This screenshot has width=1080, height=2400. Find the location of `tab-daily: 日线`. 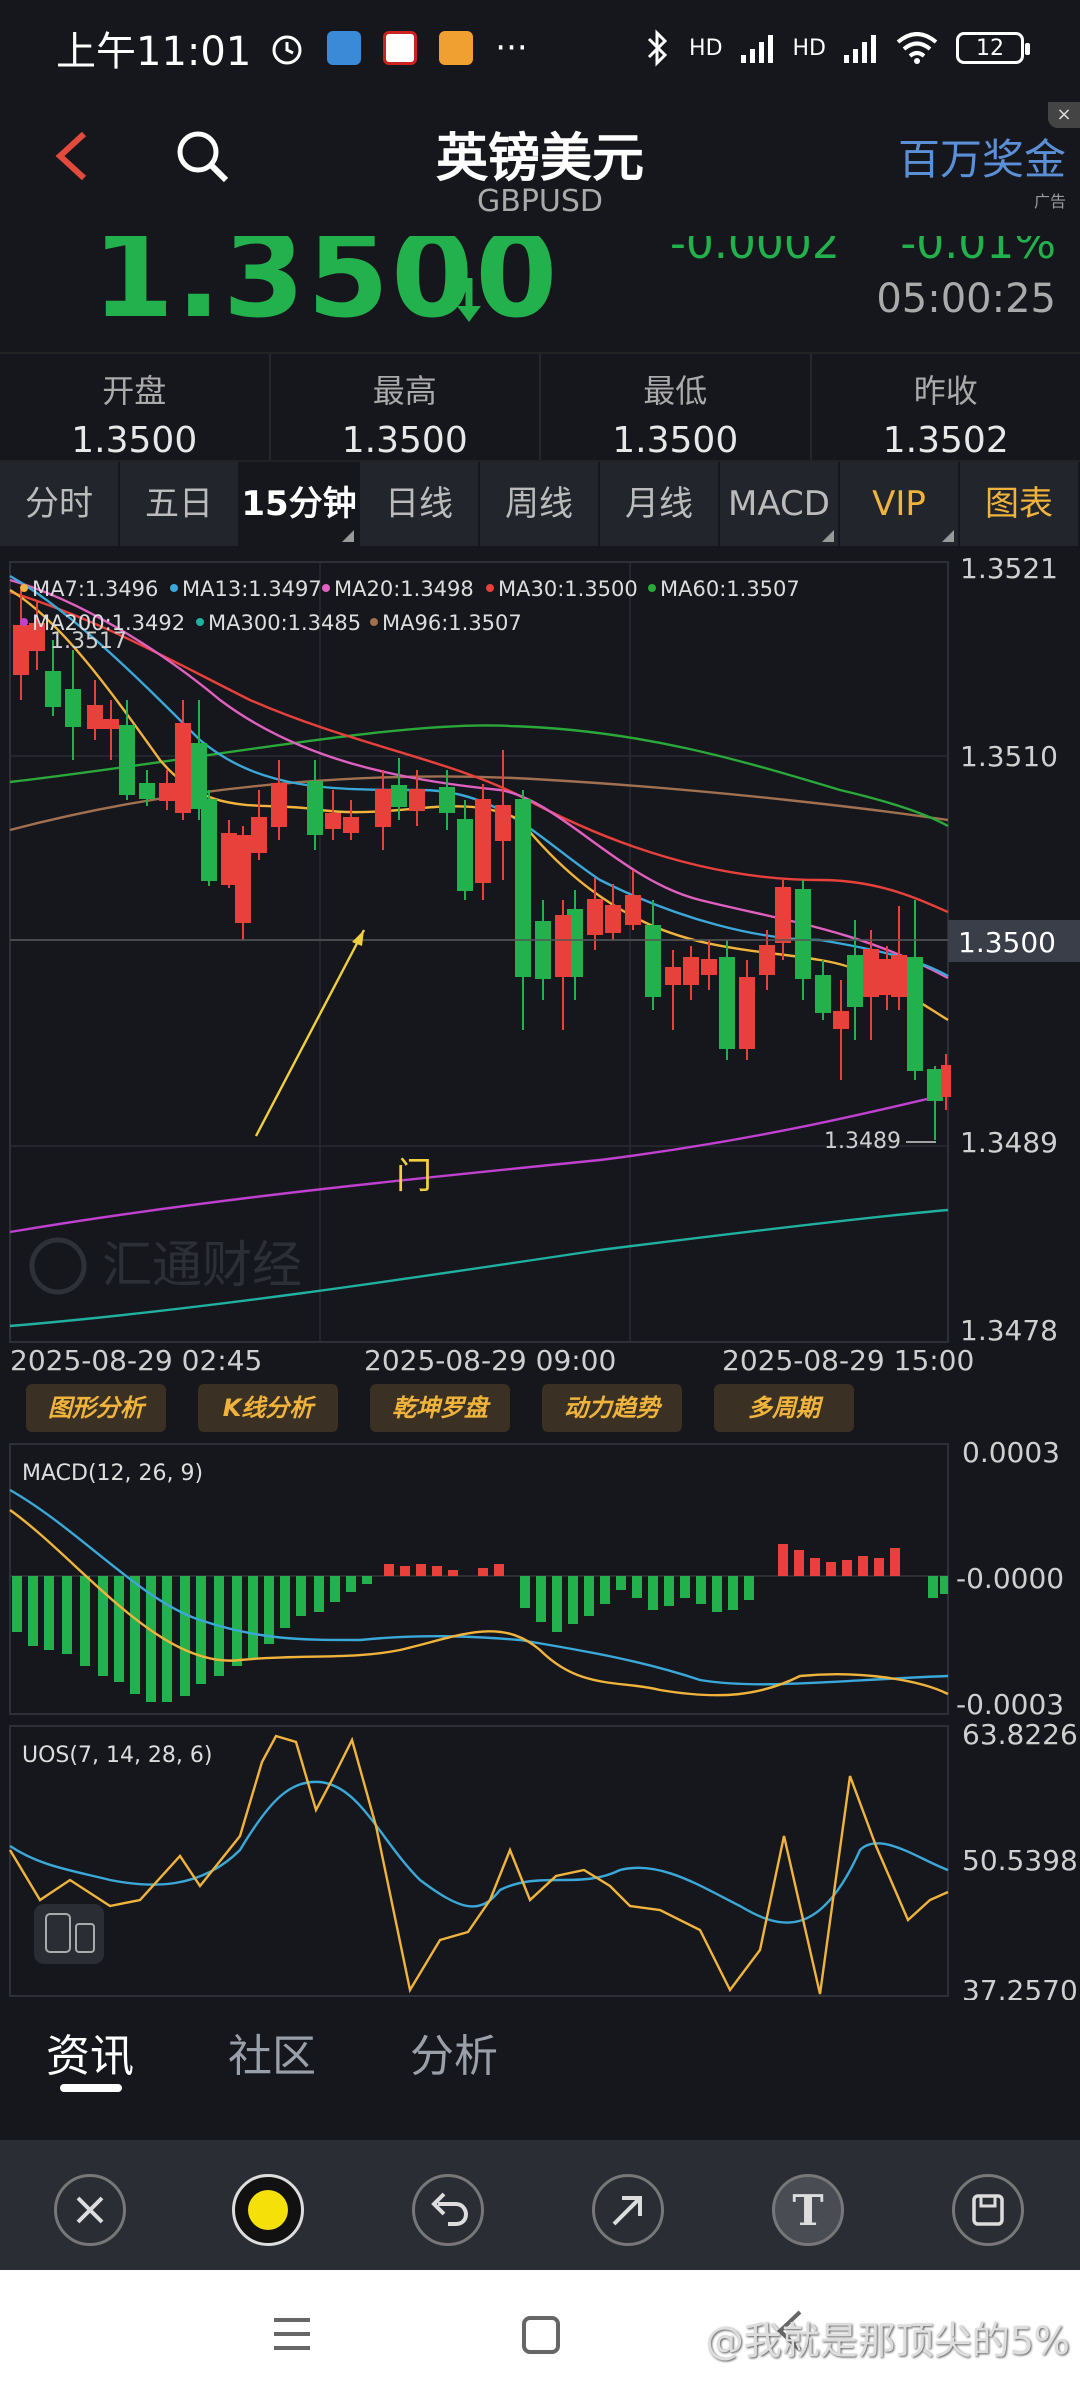

tab-daily: 日线 is located at coordinates (420, 504).